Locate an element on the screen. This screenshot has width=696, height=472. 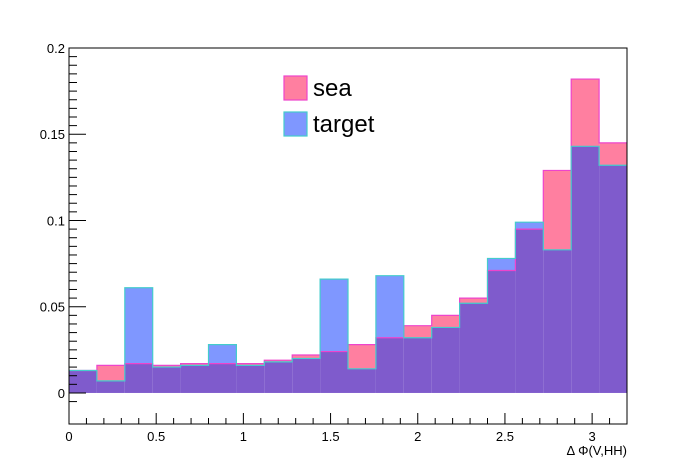
x-axis-title: Δ Φ(V,HH) is located at coordinates (597, 450).